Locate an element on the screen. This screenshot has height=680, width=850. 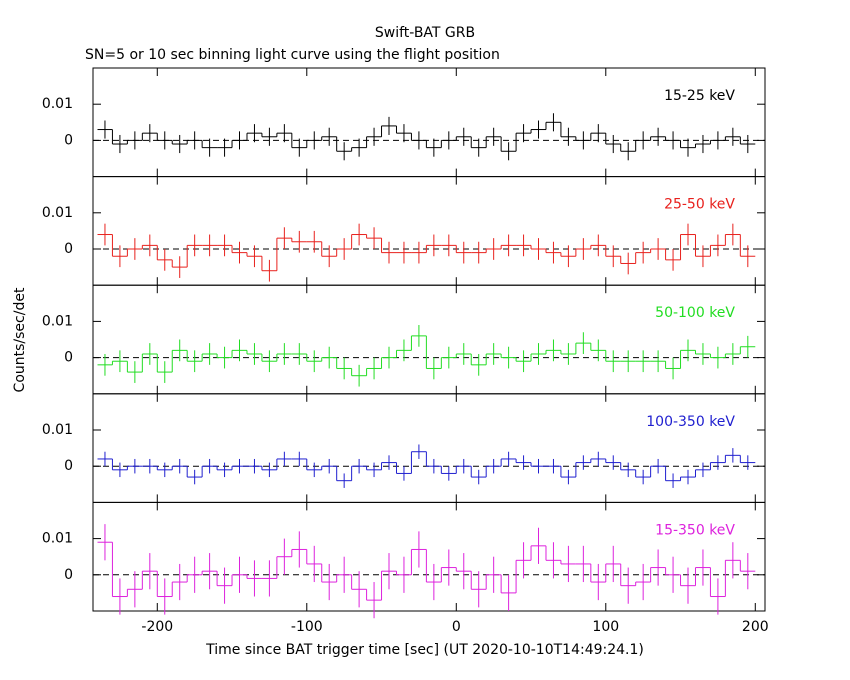
panel-frame is located at coordinates (429, 556).